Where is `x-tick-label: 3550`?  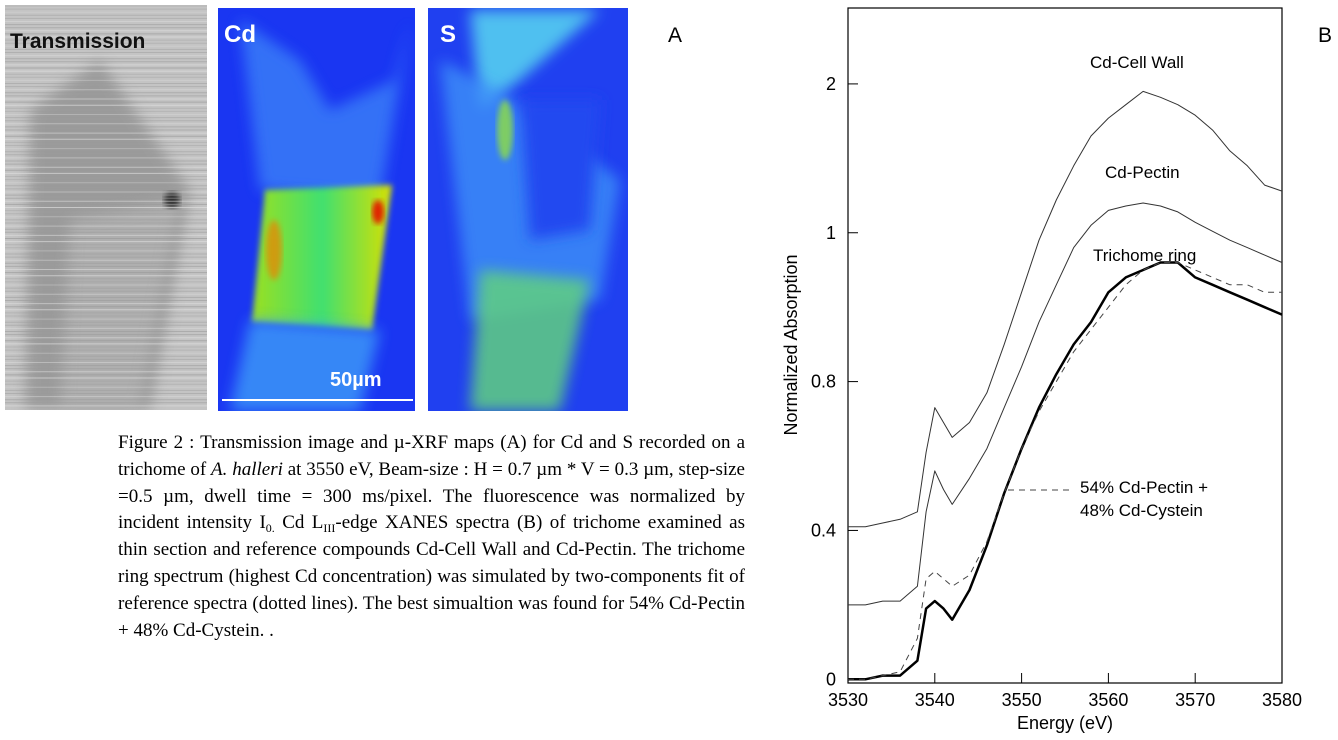 x-tick-label: 3550 is located at coordinates (1022, 700).